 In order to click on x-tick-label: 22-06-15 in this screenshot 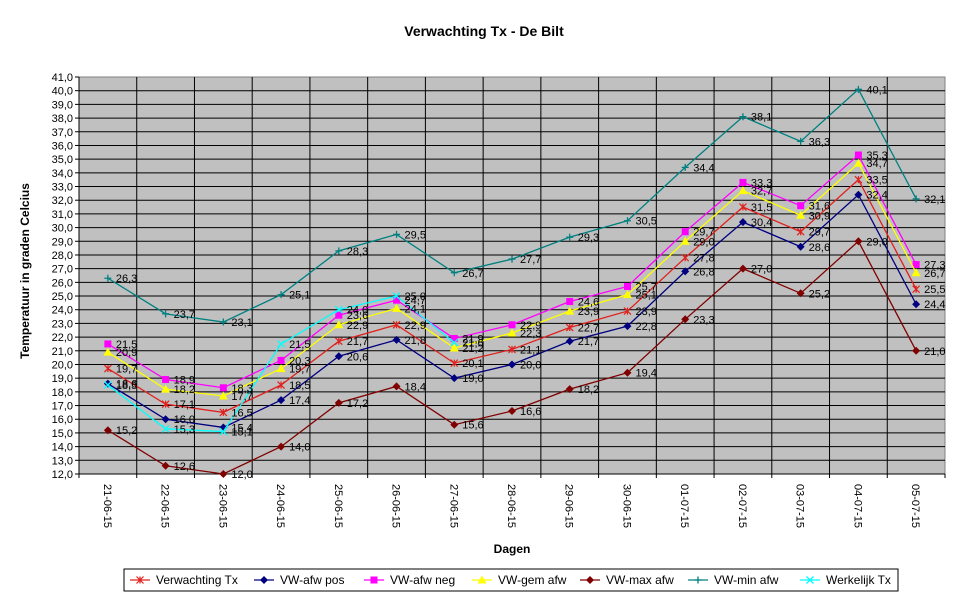, I will do `click(165, 506)`.